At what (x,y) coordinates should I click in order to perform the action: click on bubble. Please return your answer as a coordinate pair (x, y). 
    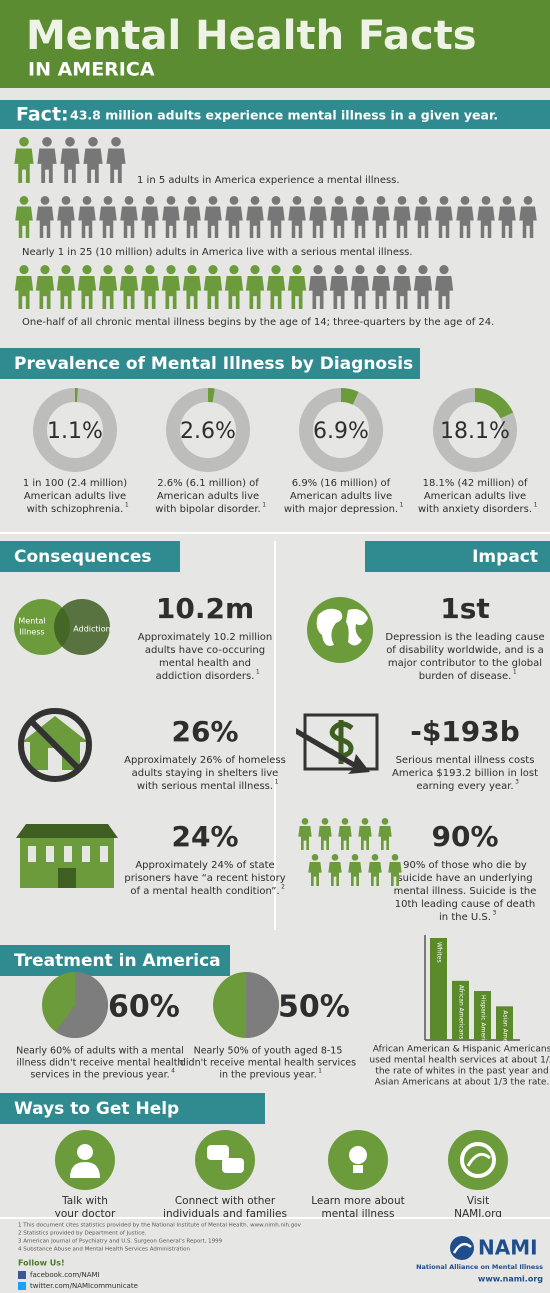
    Looking at the image, I should click on (233, 1165).